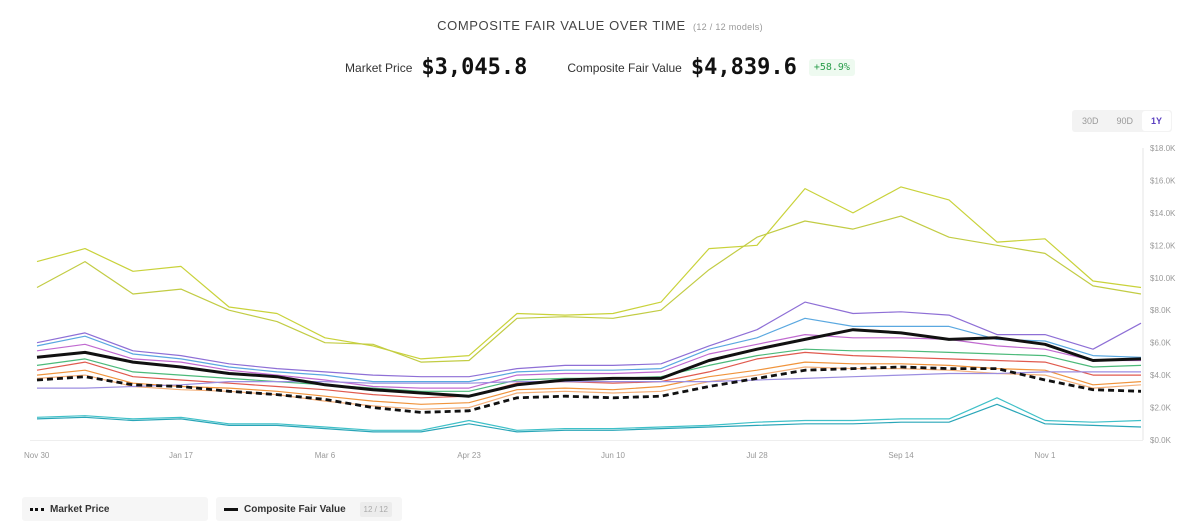 The height and width of the screenshot is (529, 1200). What do you see at coordinates (469, 455) in the screenshot?
I see `x-tick-label: Apr 23` at bounding box center [469, 455].